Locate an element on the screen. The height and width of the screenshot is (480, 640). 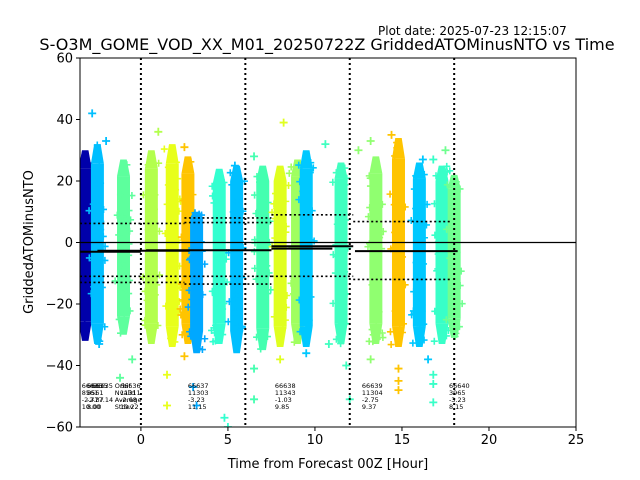
stat-label: 66638 is located at coordinates (285, 386).